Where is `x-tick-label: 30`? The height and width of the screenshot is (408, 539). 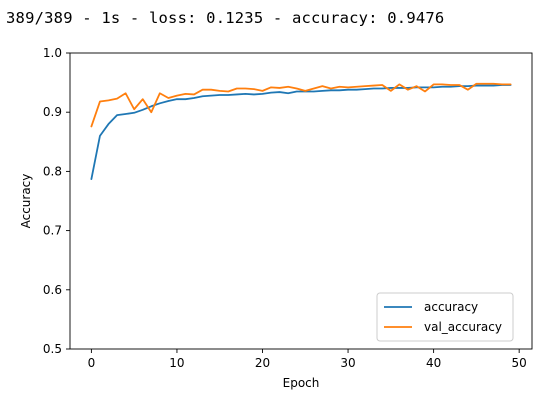 x-tick-label: 30 is located at coordinates (347, 363).